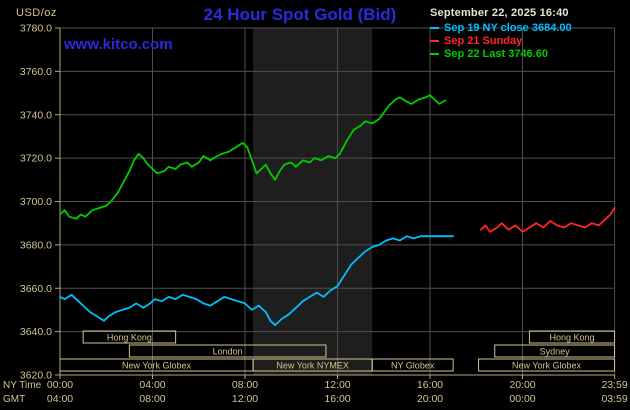  What do you see at coordinates (36, 115) in the screenshot?
I see `svg-text: 3740.0` at bounding box center [36, 115].